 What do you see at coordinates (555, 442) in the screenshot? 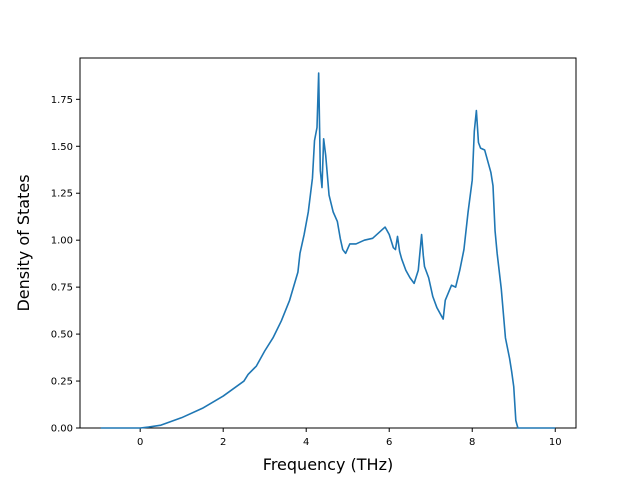
I see `x-tick-label: 10` at bounding box center [555, 442].